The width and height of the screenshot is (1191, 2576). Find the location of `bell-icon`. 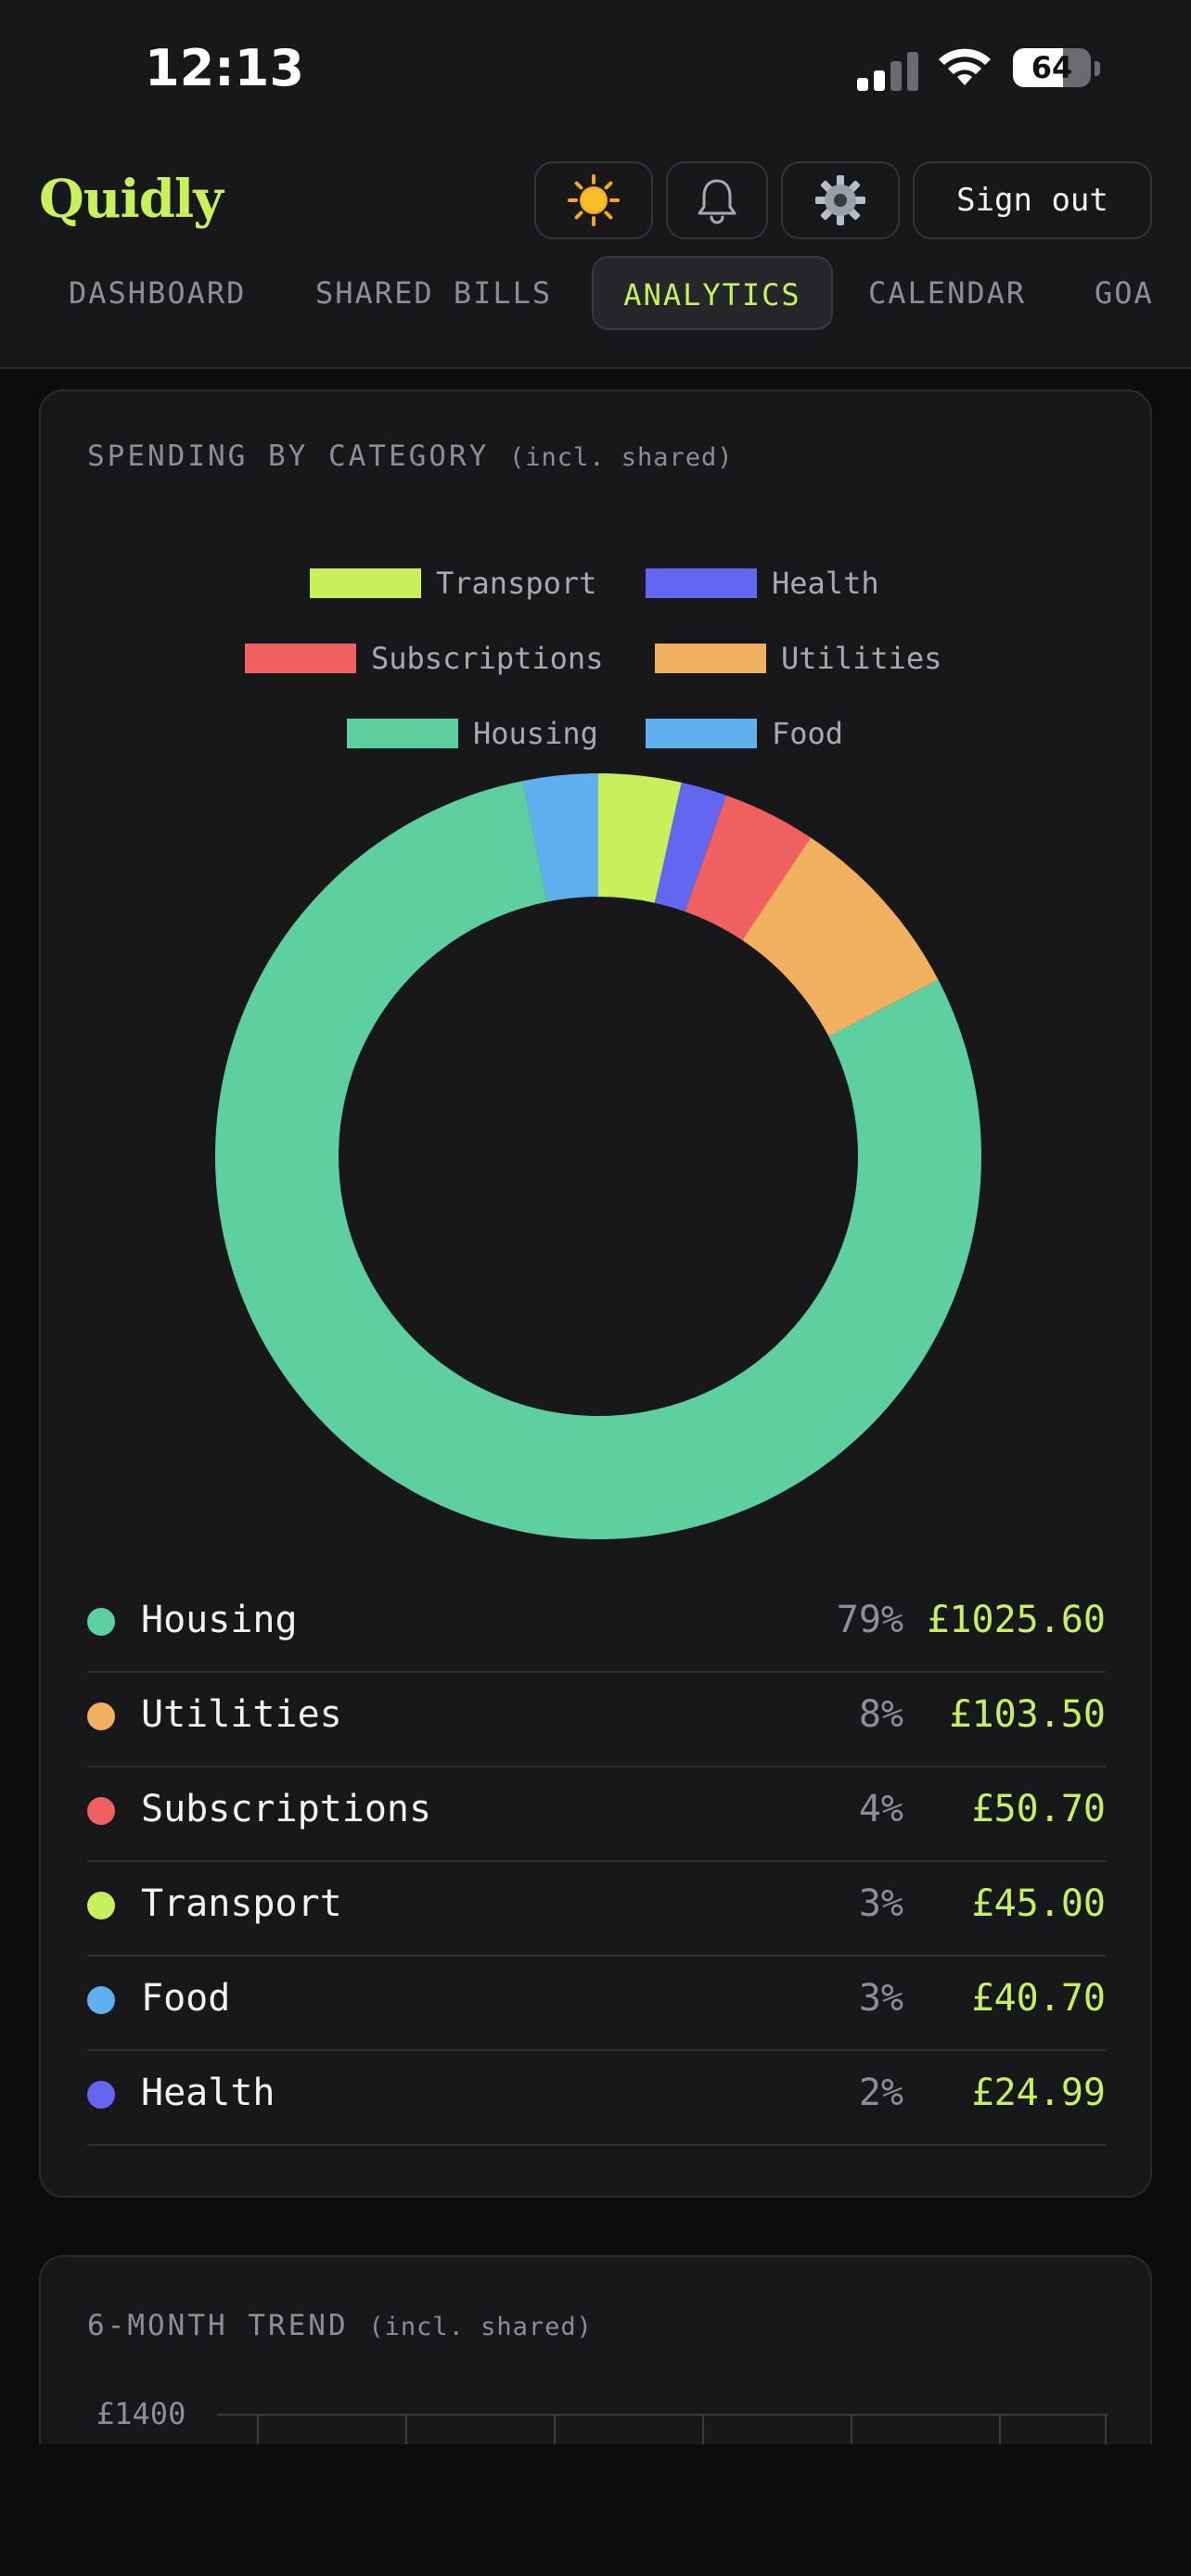

bell-icon is located at coordinates (717, 201).